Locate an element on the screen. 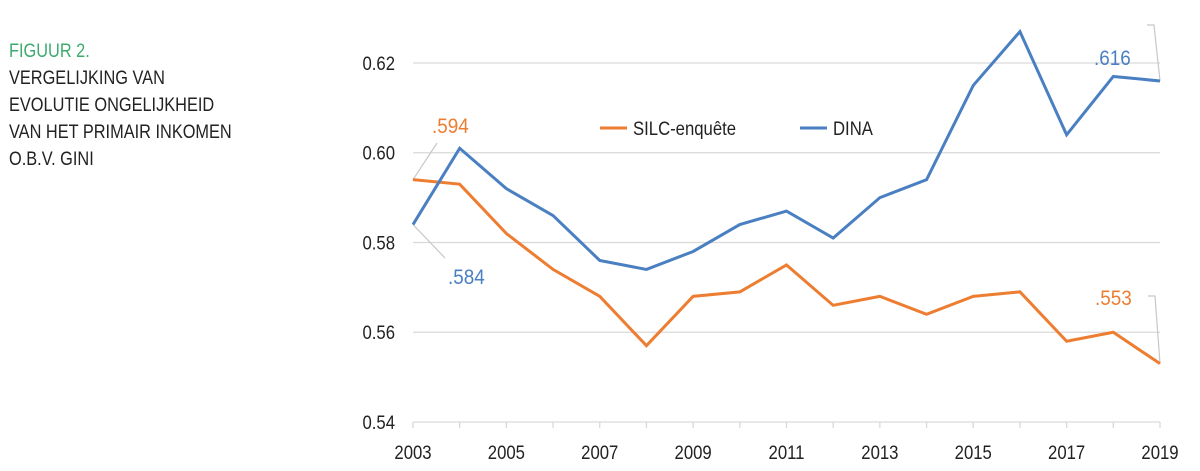 This screenshot has width=1200, height=471. x-tick-label: 2011 is located at coordinates (787, 452).